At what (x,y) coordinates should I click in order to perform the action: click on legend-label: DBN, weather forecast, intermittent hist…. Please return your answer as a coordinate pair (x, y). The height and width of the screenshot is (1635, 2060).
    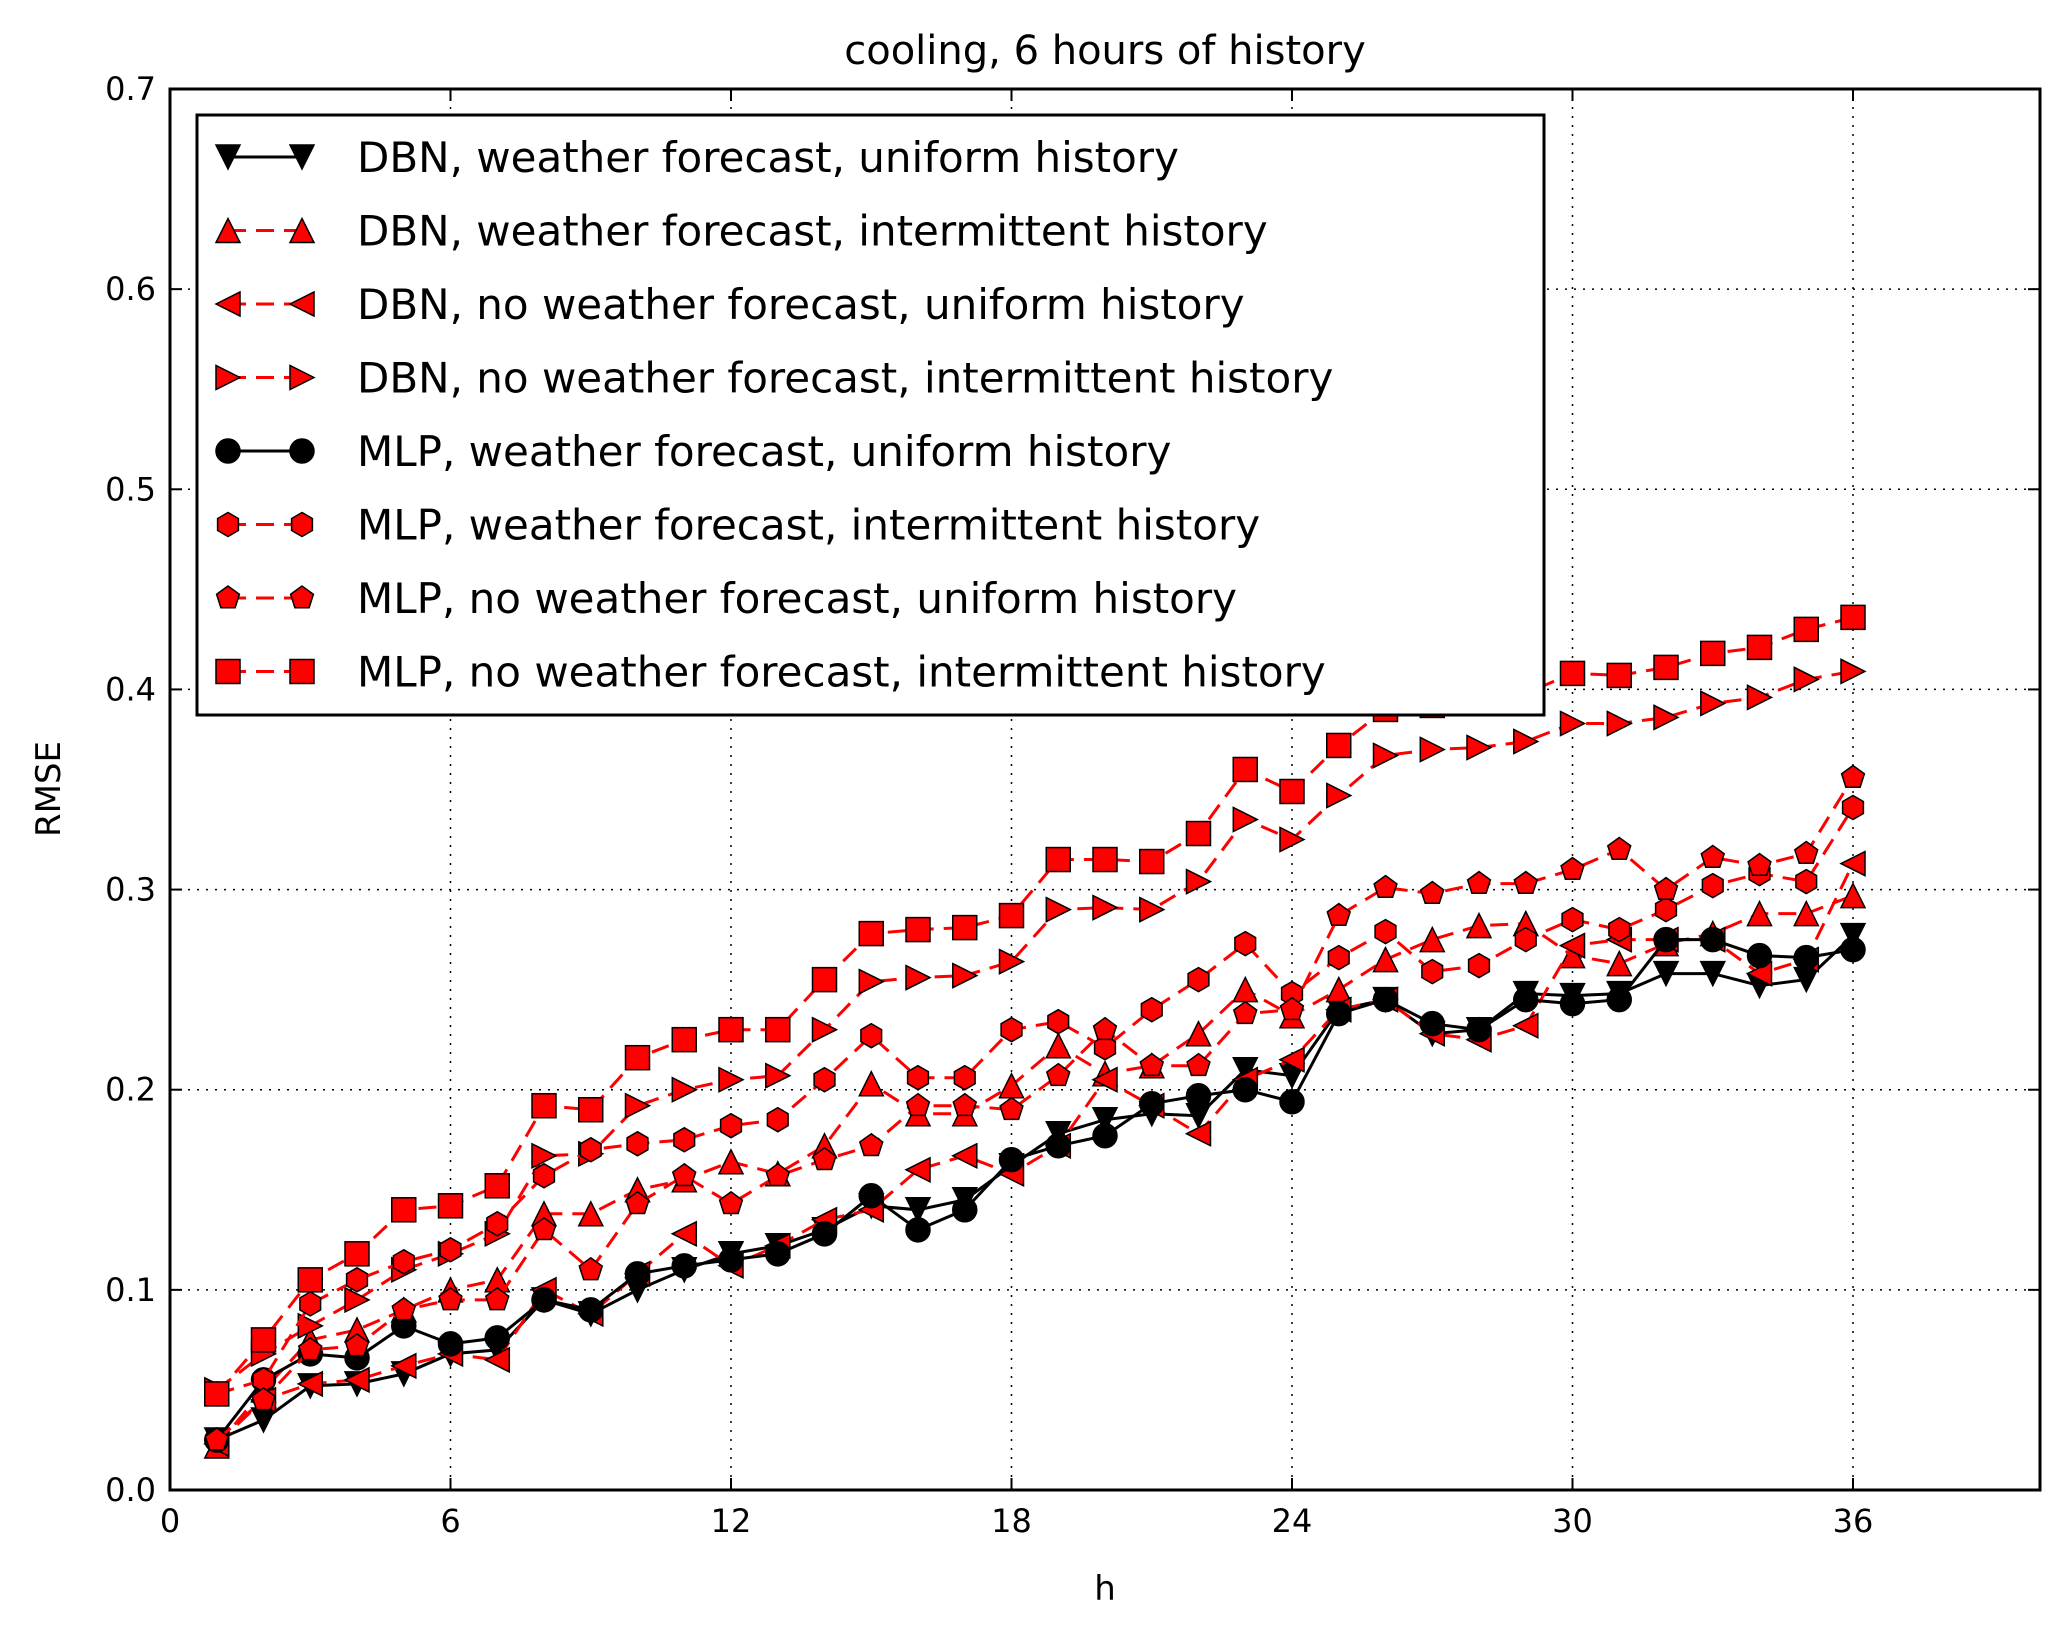
    Looking at the image, I should click on (812, 231).